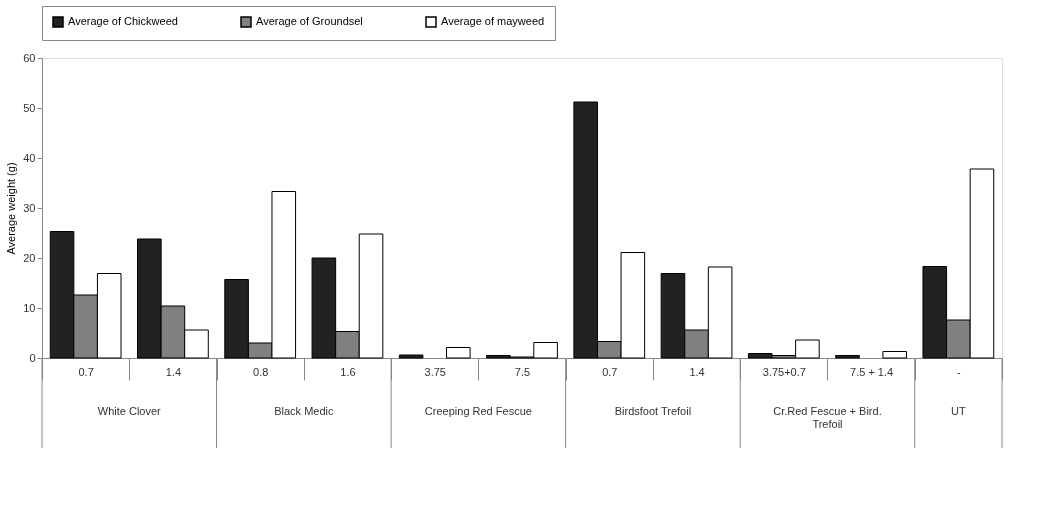 This screenshot has width=1061, height=529. Describe the element at coordinates (827, 417) in the screenshot. I see `text: Cr.Red Fescue + Bird. Trefoil` at that location.